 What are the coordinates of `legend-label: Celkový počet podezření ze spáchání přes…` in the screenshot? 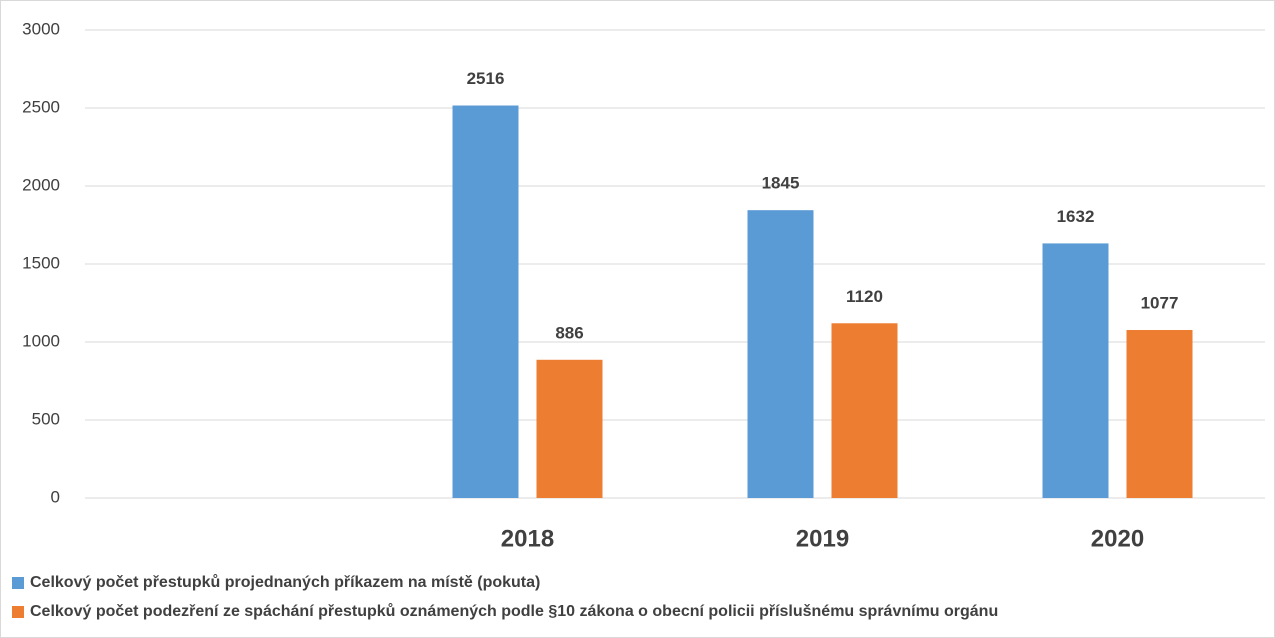 It's located at (514, 611).